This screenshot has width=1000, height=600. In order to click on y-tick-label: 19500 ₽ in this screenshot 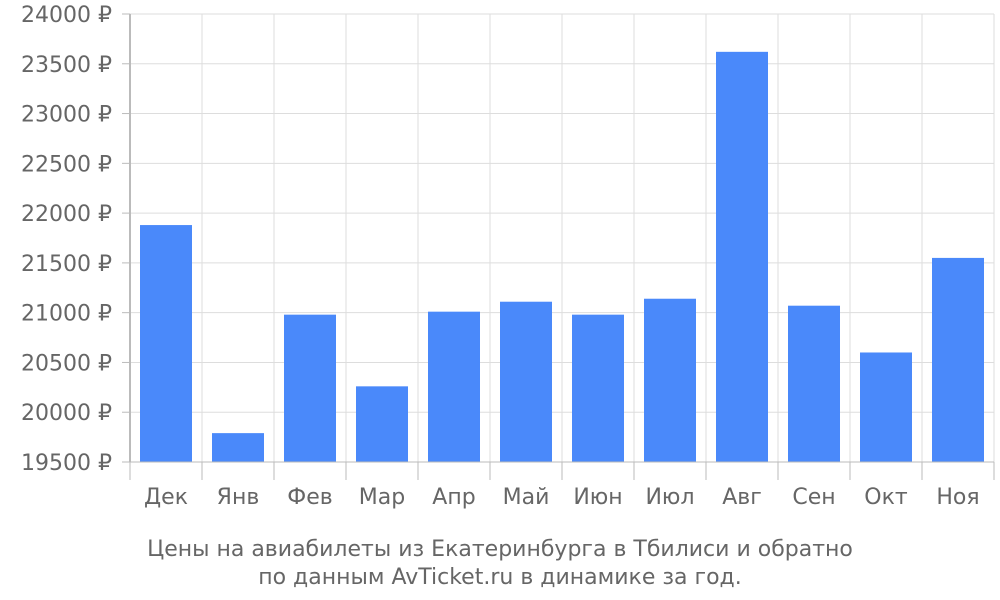, I will do `click(66, 463)`.